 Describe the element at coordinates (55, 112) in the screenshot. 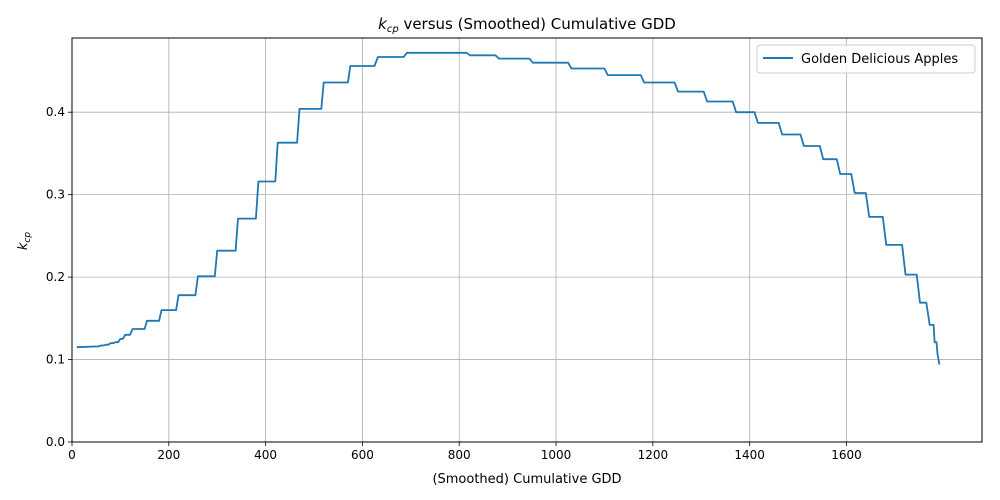

I see `y-tick-label: 0.4` at that location.